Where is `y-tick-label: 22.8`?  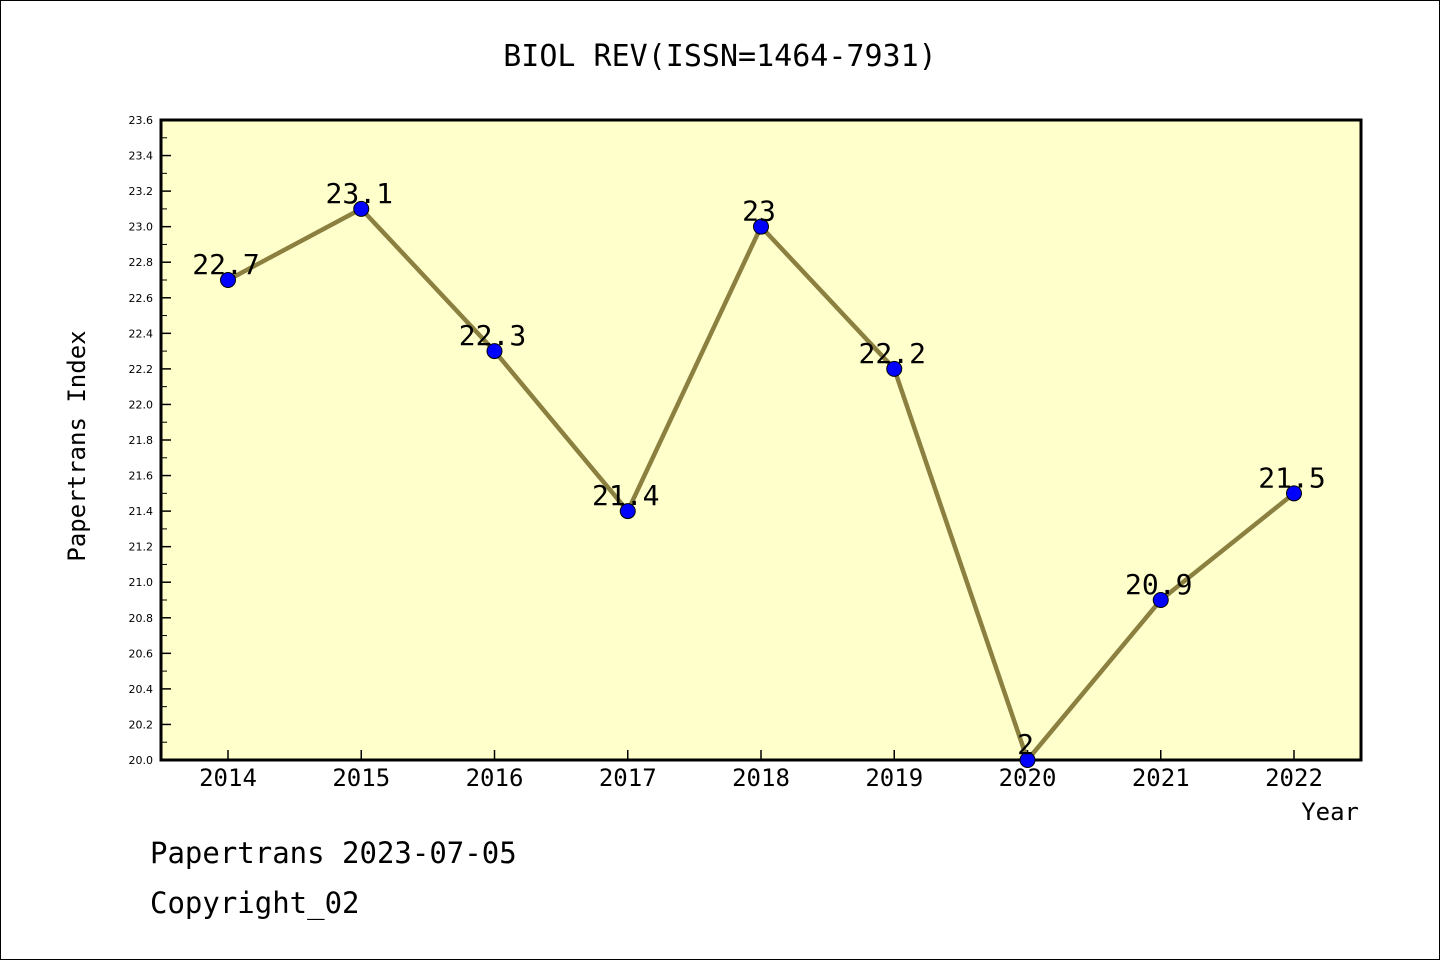 y-tick-label: 22.8 is located at coordinates (141, 262).